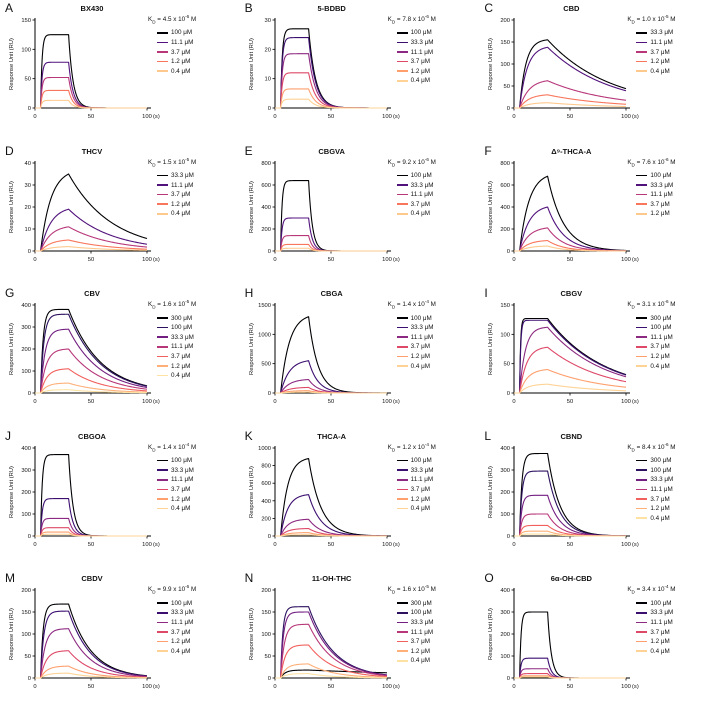 The width and height of the screenshot is (719, 713). What do you see at coordinates (660, 214) in the screenshot?
I see `legend-label: 1.2 μM` at bounding box center [660, 214].